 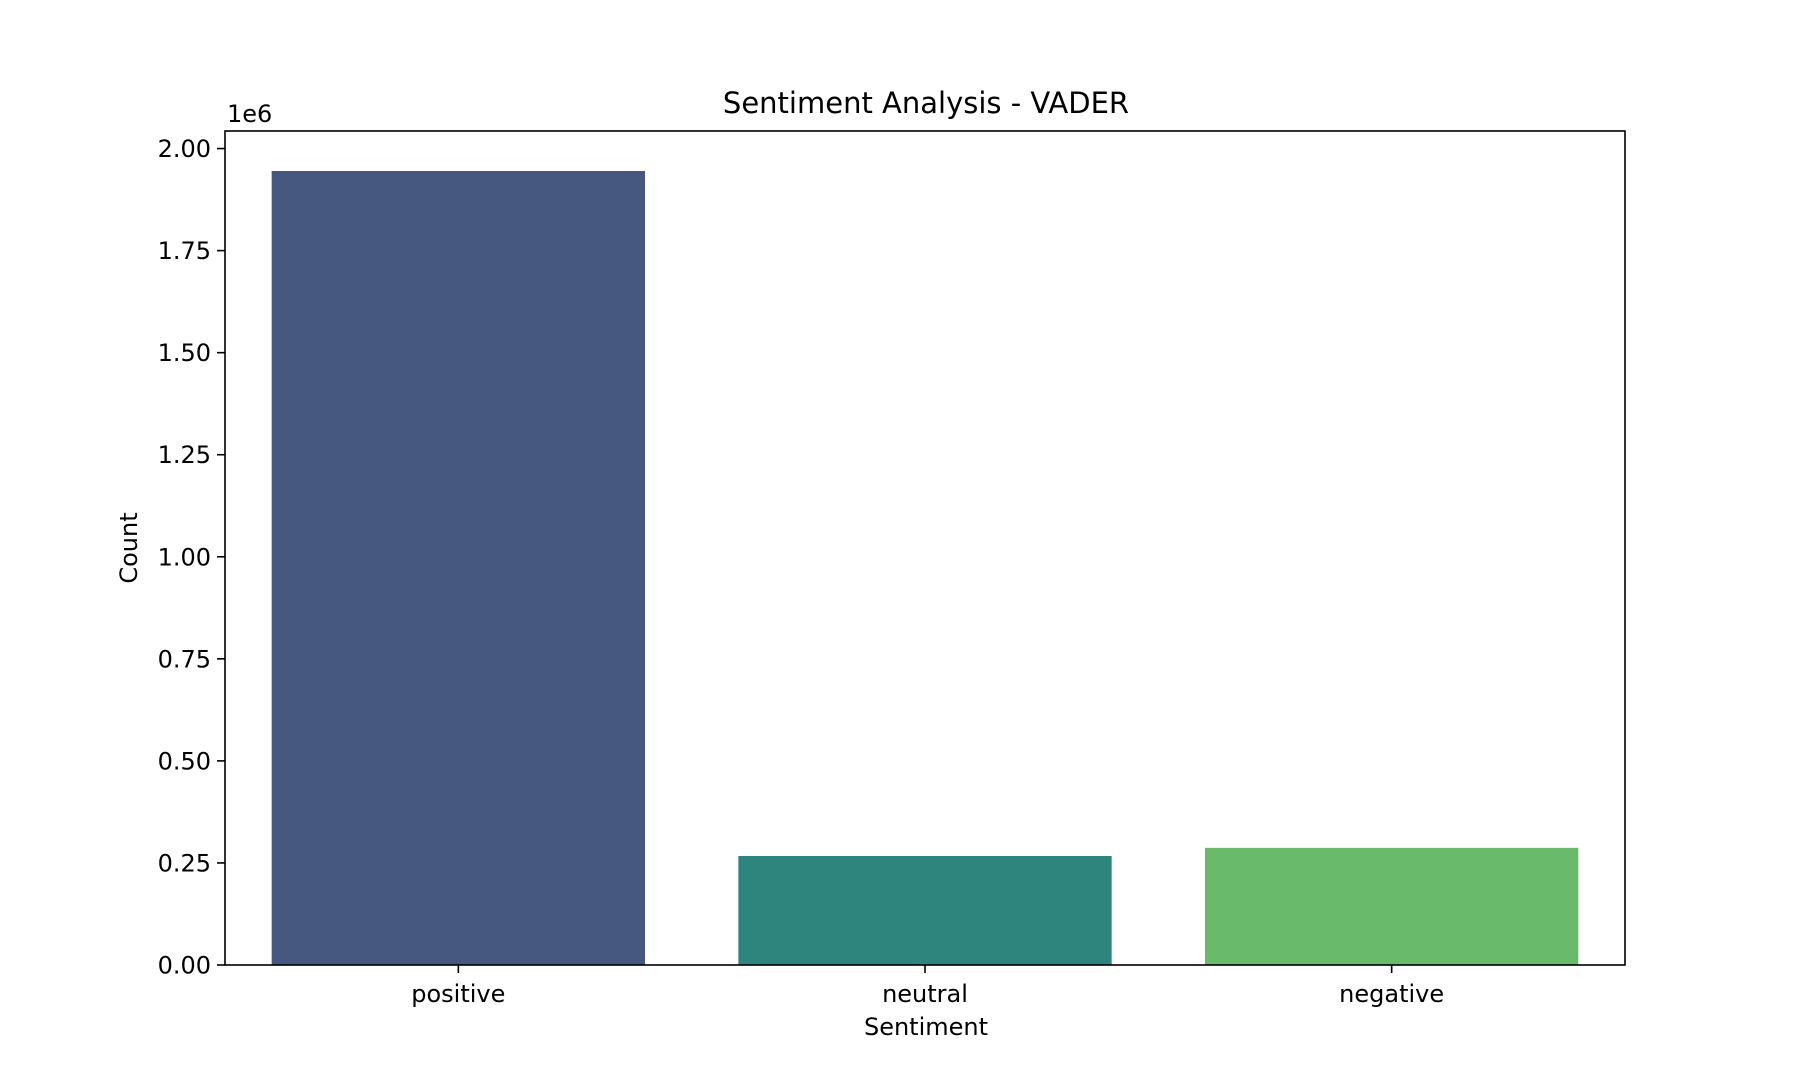 I want to click on y-tick-label: 0.75, so click(x=184, y=659).